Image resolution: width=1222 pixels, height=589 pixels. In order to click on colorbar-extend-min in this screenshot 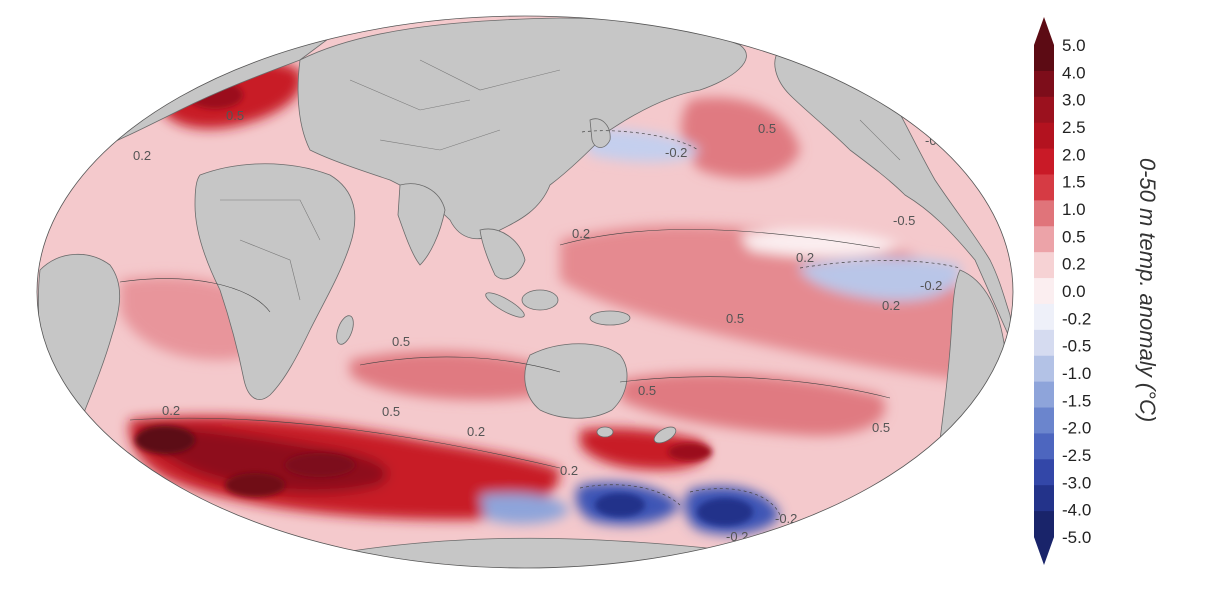, I will do `click(1044, 551)`.